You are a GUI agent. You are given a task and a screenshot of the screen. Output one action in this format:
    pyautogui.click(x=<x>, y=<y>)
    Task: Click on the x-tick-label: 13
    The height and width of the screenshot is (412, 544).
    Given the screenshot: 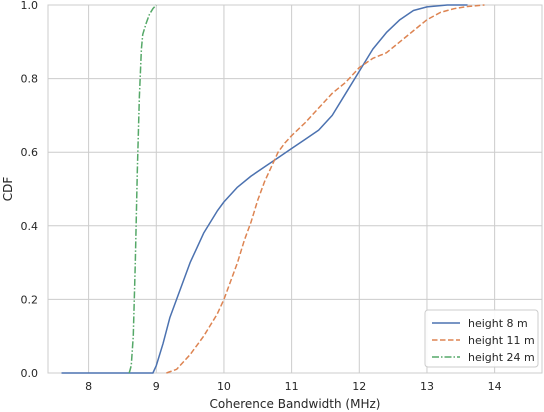 What is the action you would take?
    pyautogui.click(x=427, y=386)
    